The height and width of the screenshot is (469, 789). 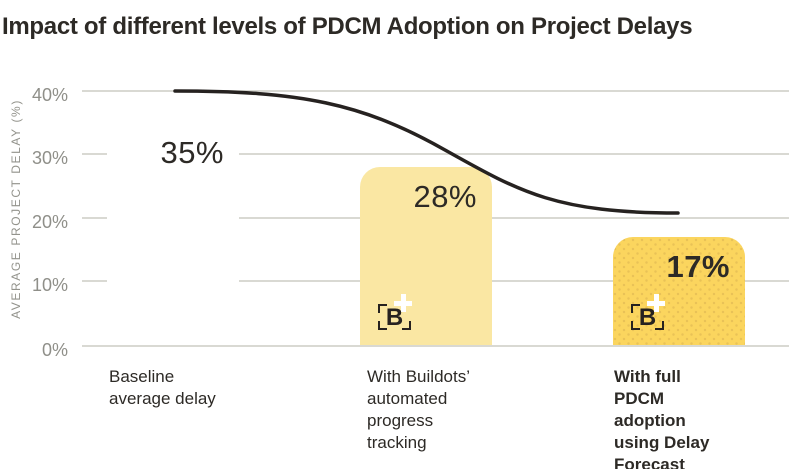 I want to click on bar-value-label: 35%, so click(x=192, y=152).